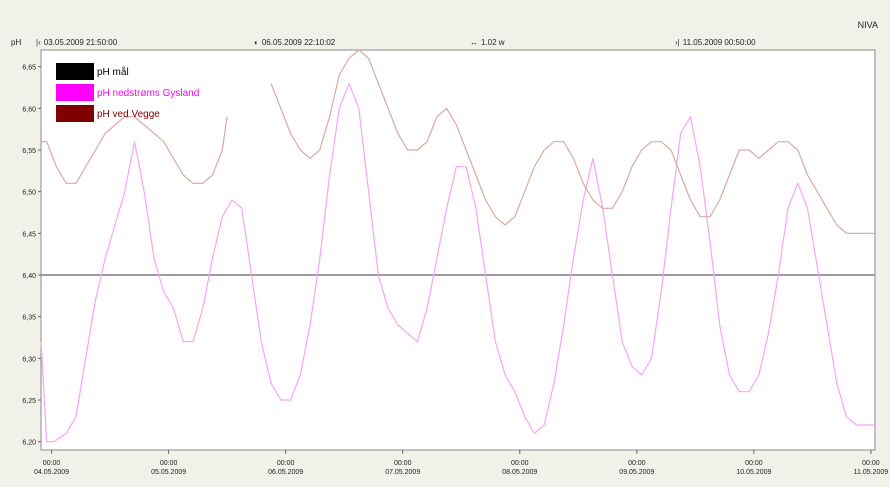  I want to click on start-time-control: |‹ 03.05.2009 21:50:00, so click(76, 42).